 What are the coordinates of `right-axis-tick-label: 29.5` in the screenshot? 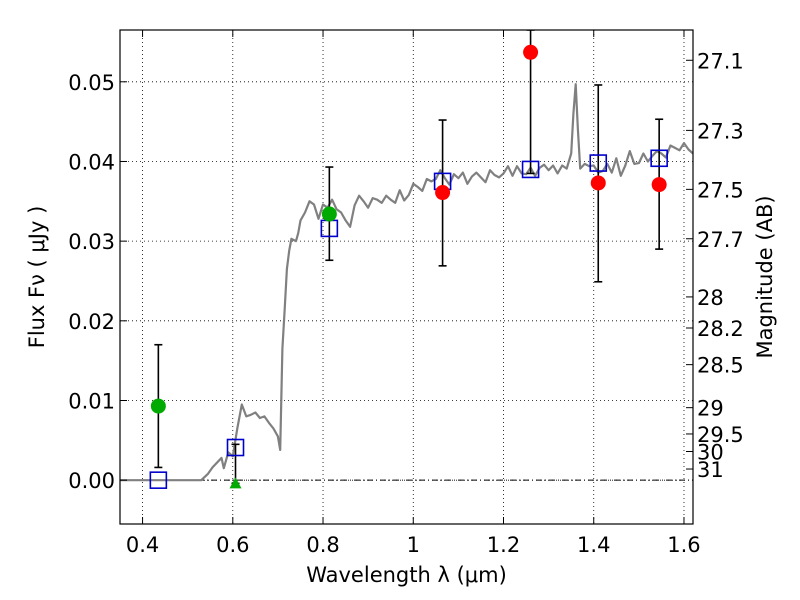 It's located at (720, 435).